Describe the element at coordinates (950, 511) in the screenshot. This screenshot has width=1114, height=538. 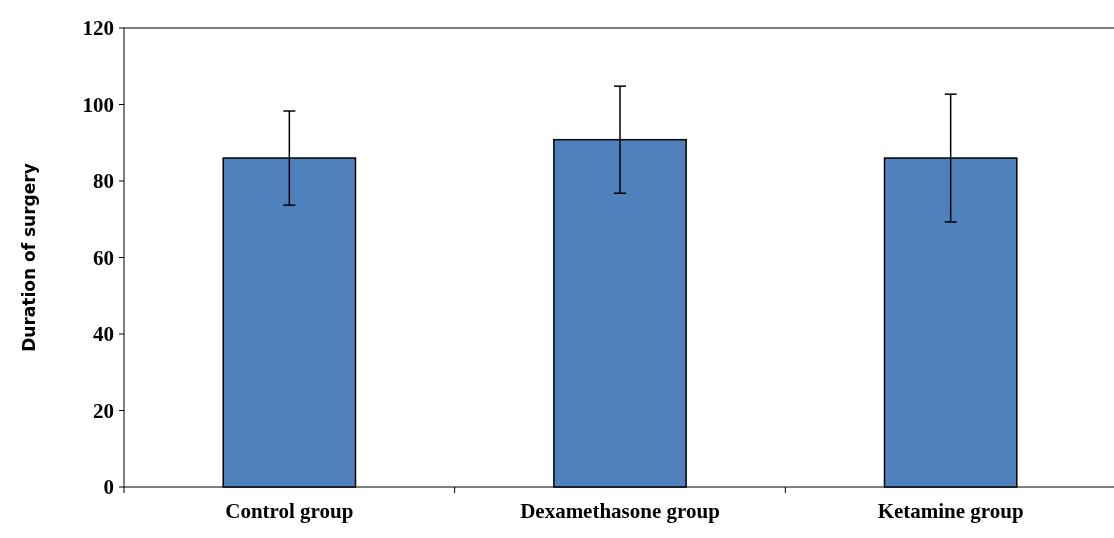
I see `x-tick-label: Ketamine group` at that location.